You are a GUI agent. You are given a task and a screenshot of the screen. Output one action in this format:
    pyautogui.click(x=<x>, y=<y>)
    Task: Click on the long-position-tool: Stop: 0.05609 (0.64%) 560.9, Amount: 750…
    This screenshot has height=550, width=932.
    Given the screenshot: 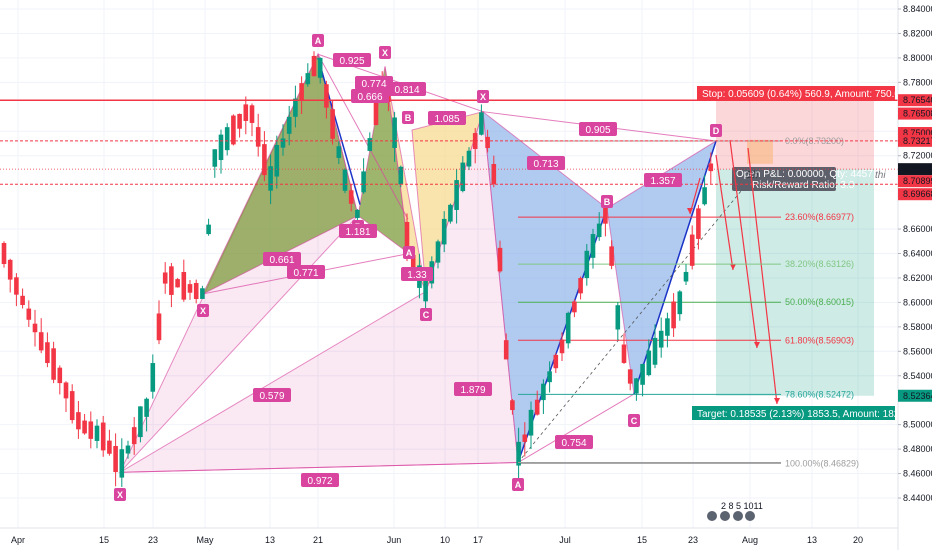 What is the action you would take?
    pyautogui.click(x=800, y=253)
    